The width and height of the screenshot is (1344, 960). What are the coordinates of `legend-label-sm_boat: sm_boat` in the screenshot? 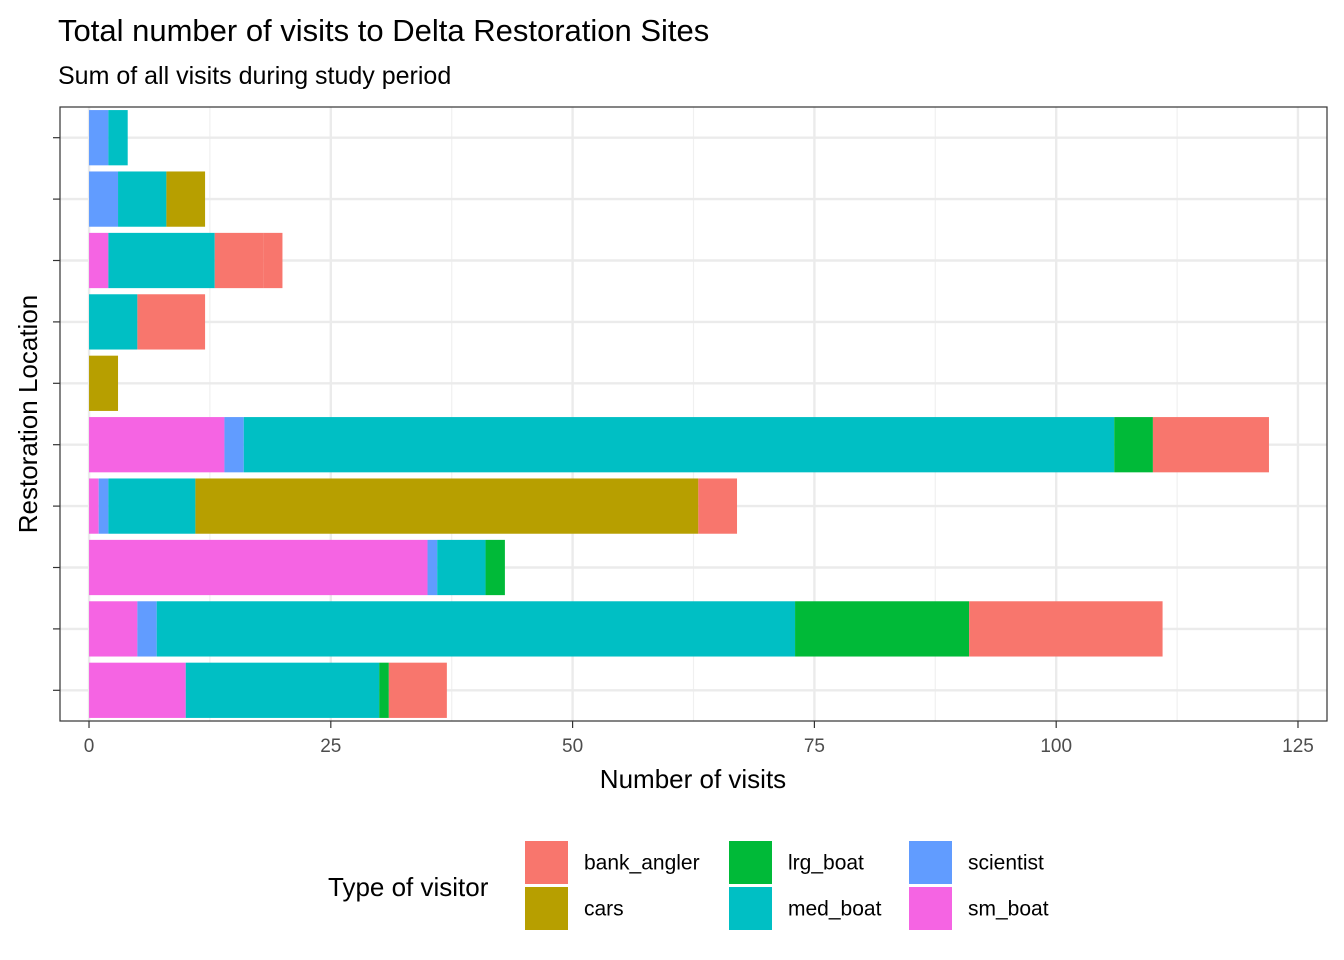 It's located at (1008, 909).